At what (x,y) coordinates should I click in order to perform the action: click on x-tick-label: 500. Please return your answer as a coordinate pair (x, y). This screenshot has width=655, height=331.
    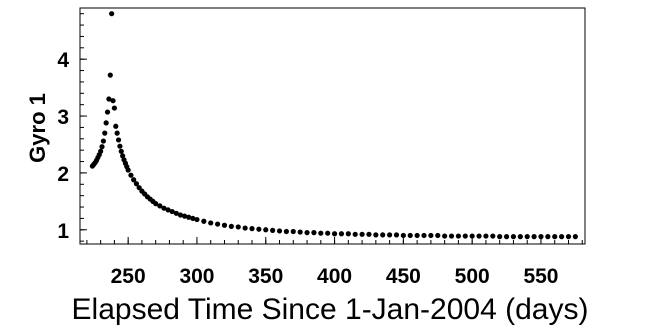
    Looking at the image, I should click on (472, 276).